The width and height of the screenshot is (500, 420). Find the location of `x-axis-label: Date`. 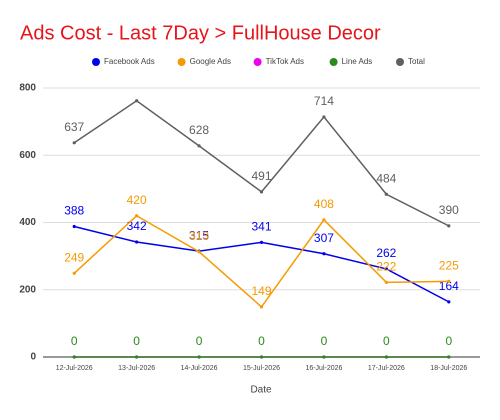

x-axis-label: Date is located at coordinates (261, 390).